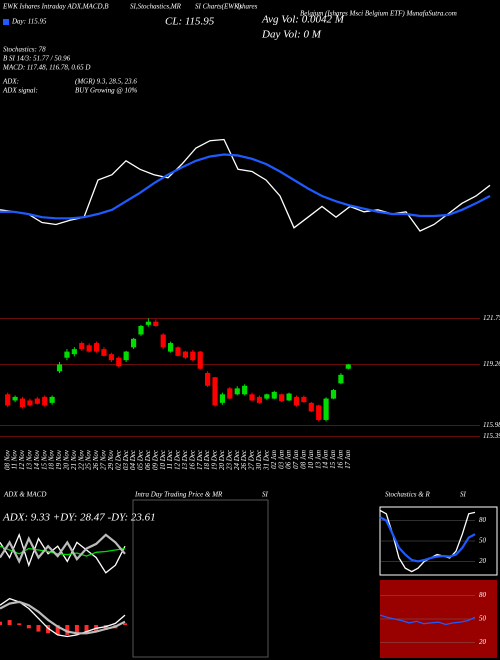 Image resolution: width=500 pixels, height=660 pixels. What do you see at coordinates (291, 35) in the screenshot?
I see `day-volume: Day Vol: 0 M` at bounding box center [291, 35].